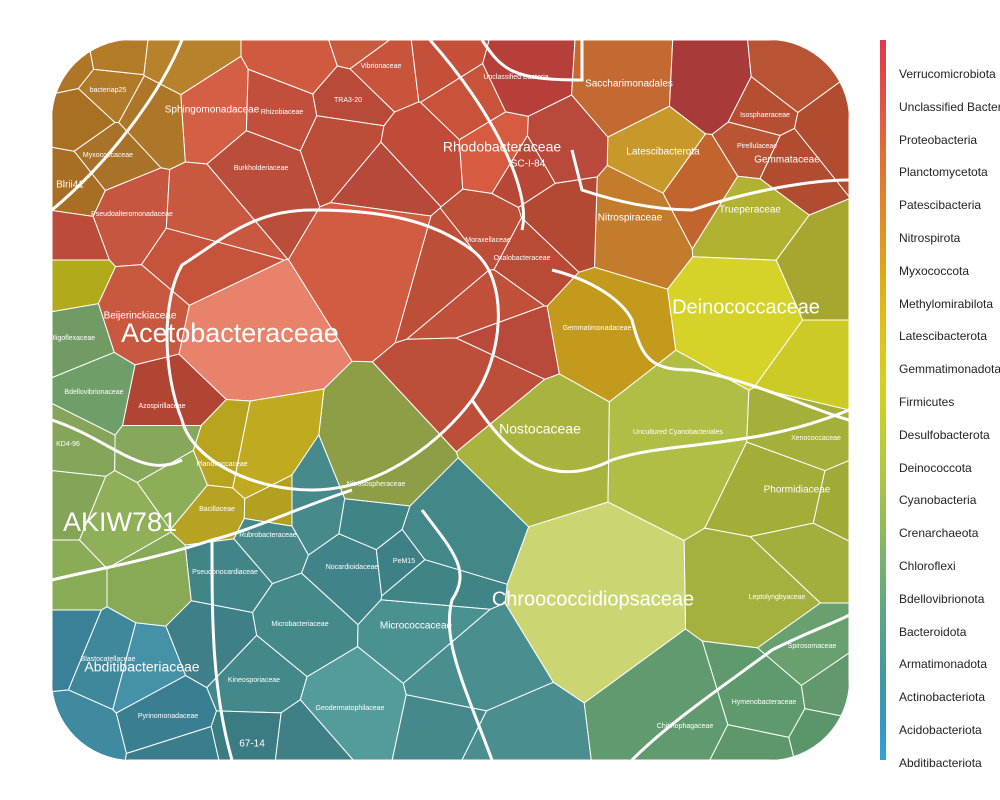 The image size is (1000, 800). I want to click on cell-label: KD4-96, so click(68, 444).